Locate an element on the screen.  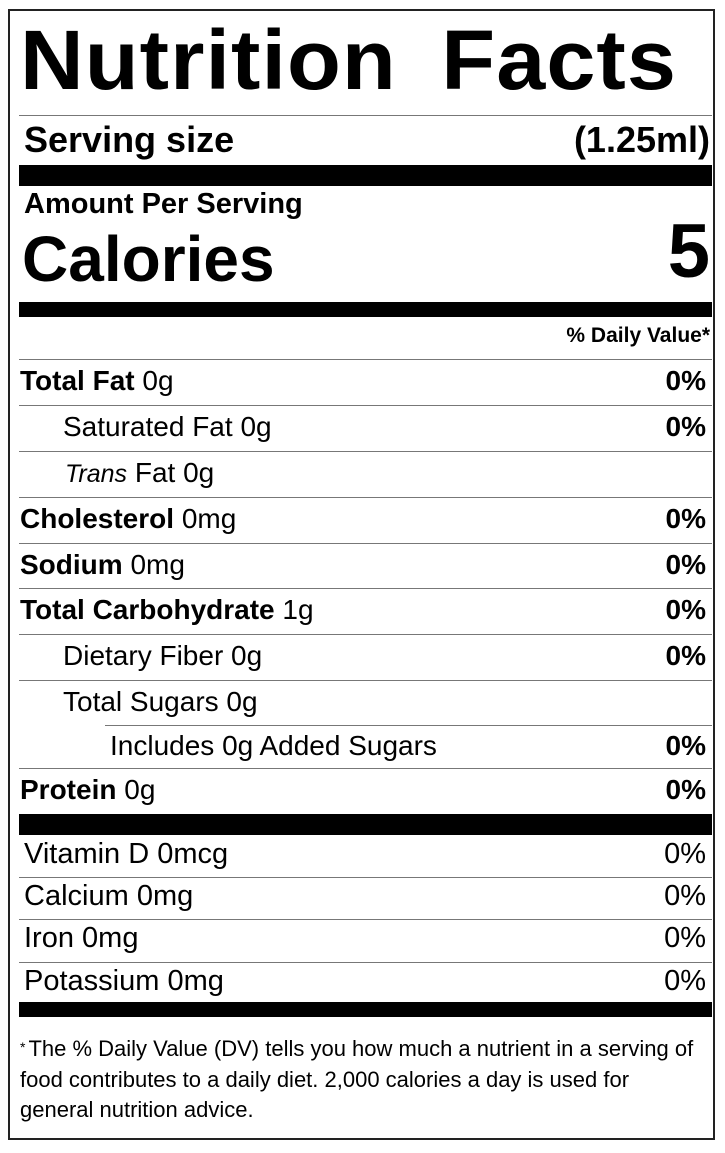
vitamin-name: Calcium is located at coordinates (76, 896).